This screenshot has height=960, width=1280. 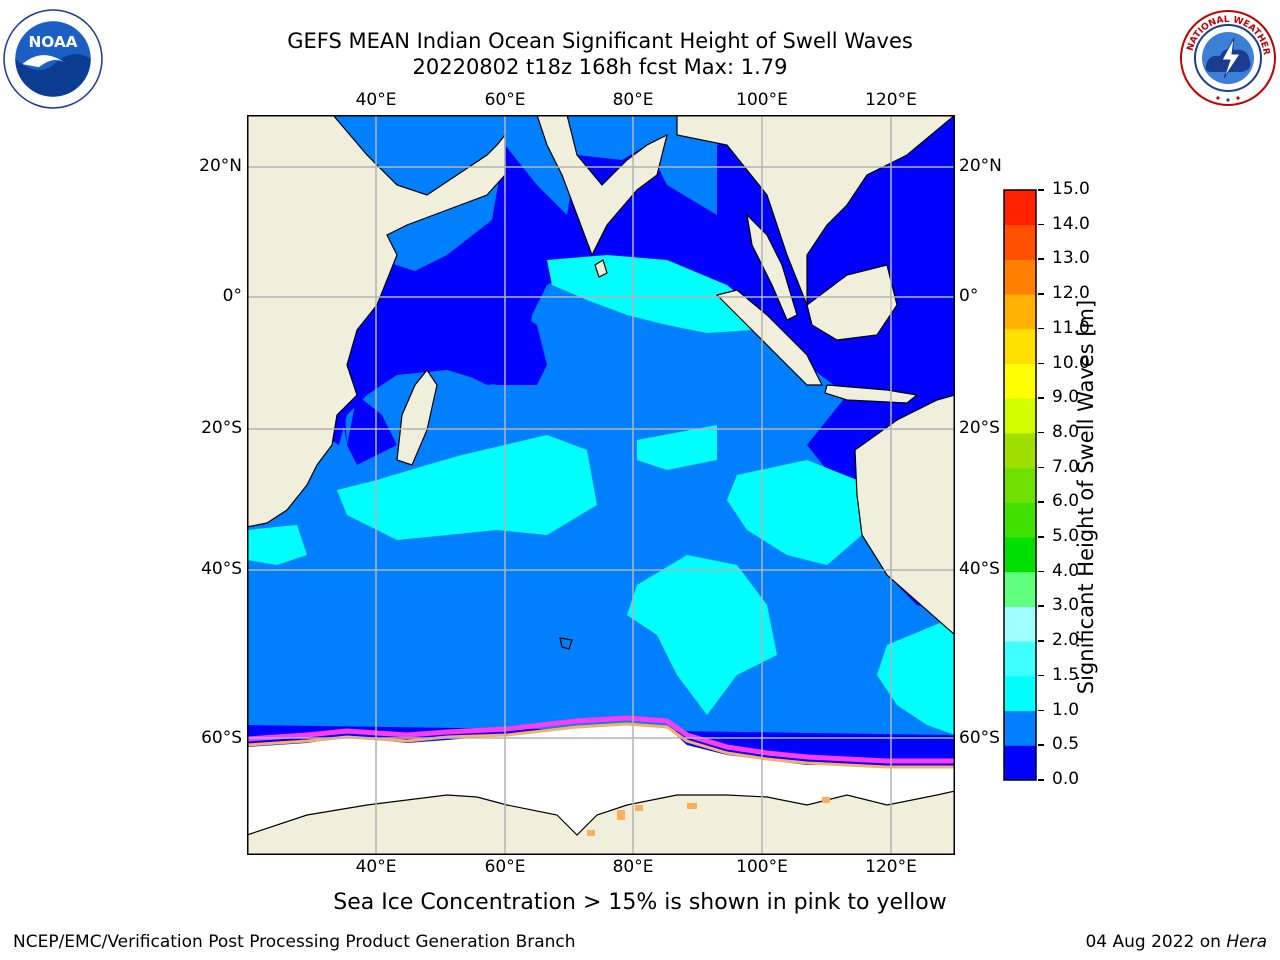 I want to click on noaa-logo-text: NOAA, so click(x=52, y=42).